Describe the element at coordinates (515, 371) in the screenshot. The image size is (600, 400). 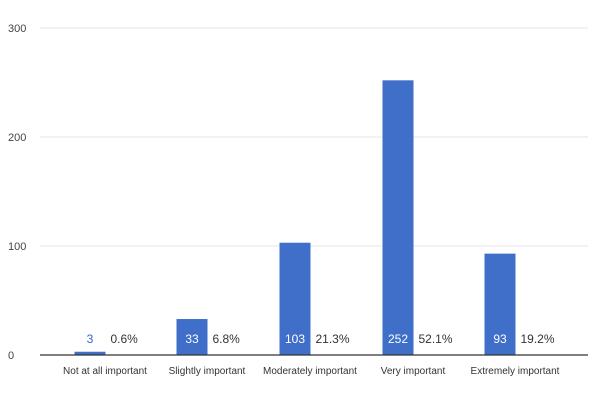
I see `x-tick-label: Extremely important` at that location.